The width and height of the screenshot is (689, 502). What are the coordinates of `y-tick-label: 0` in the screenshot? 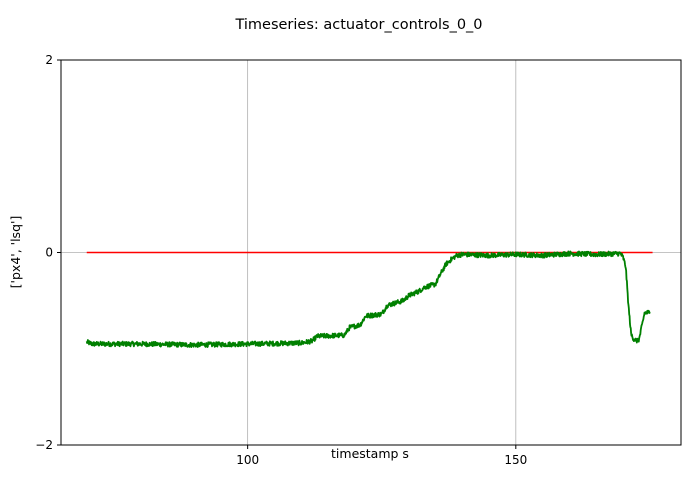 It's located at (49, 253).